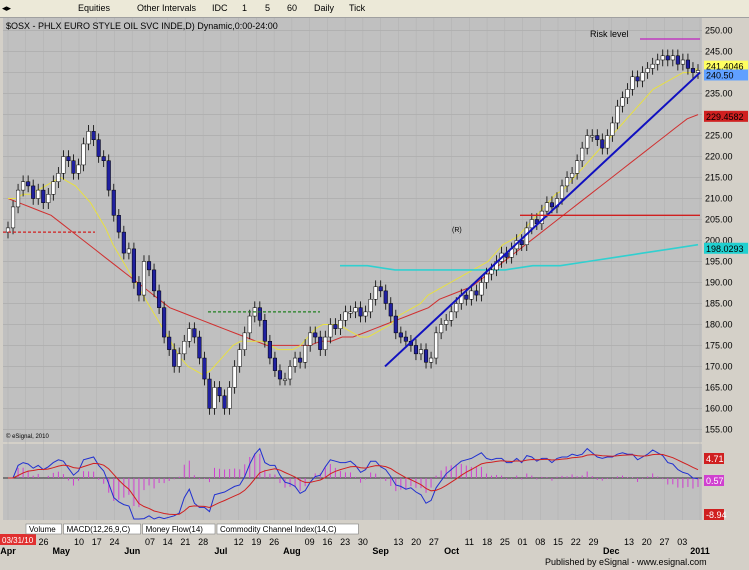  Describe the element at coordinates (719, 408) in the screenshot. I see `price-tick-label: 160.00` at that location.